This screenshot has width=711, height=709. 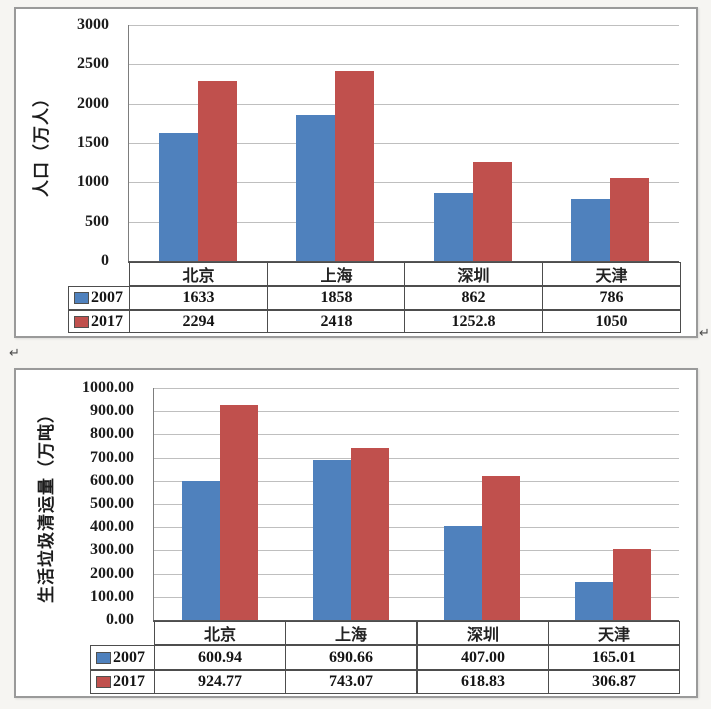 I want to click on y-tick-label: 500, so click(x=97, y=221).